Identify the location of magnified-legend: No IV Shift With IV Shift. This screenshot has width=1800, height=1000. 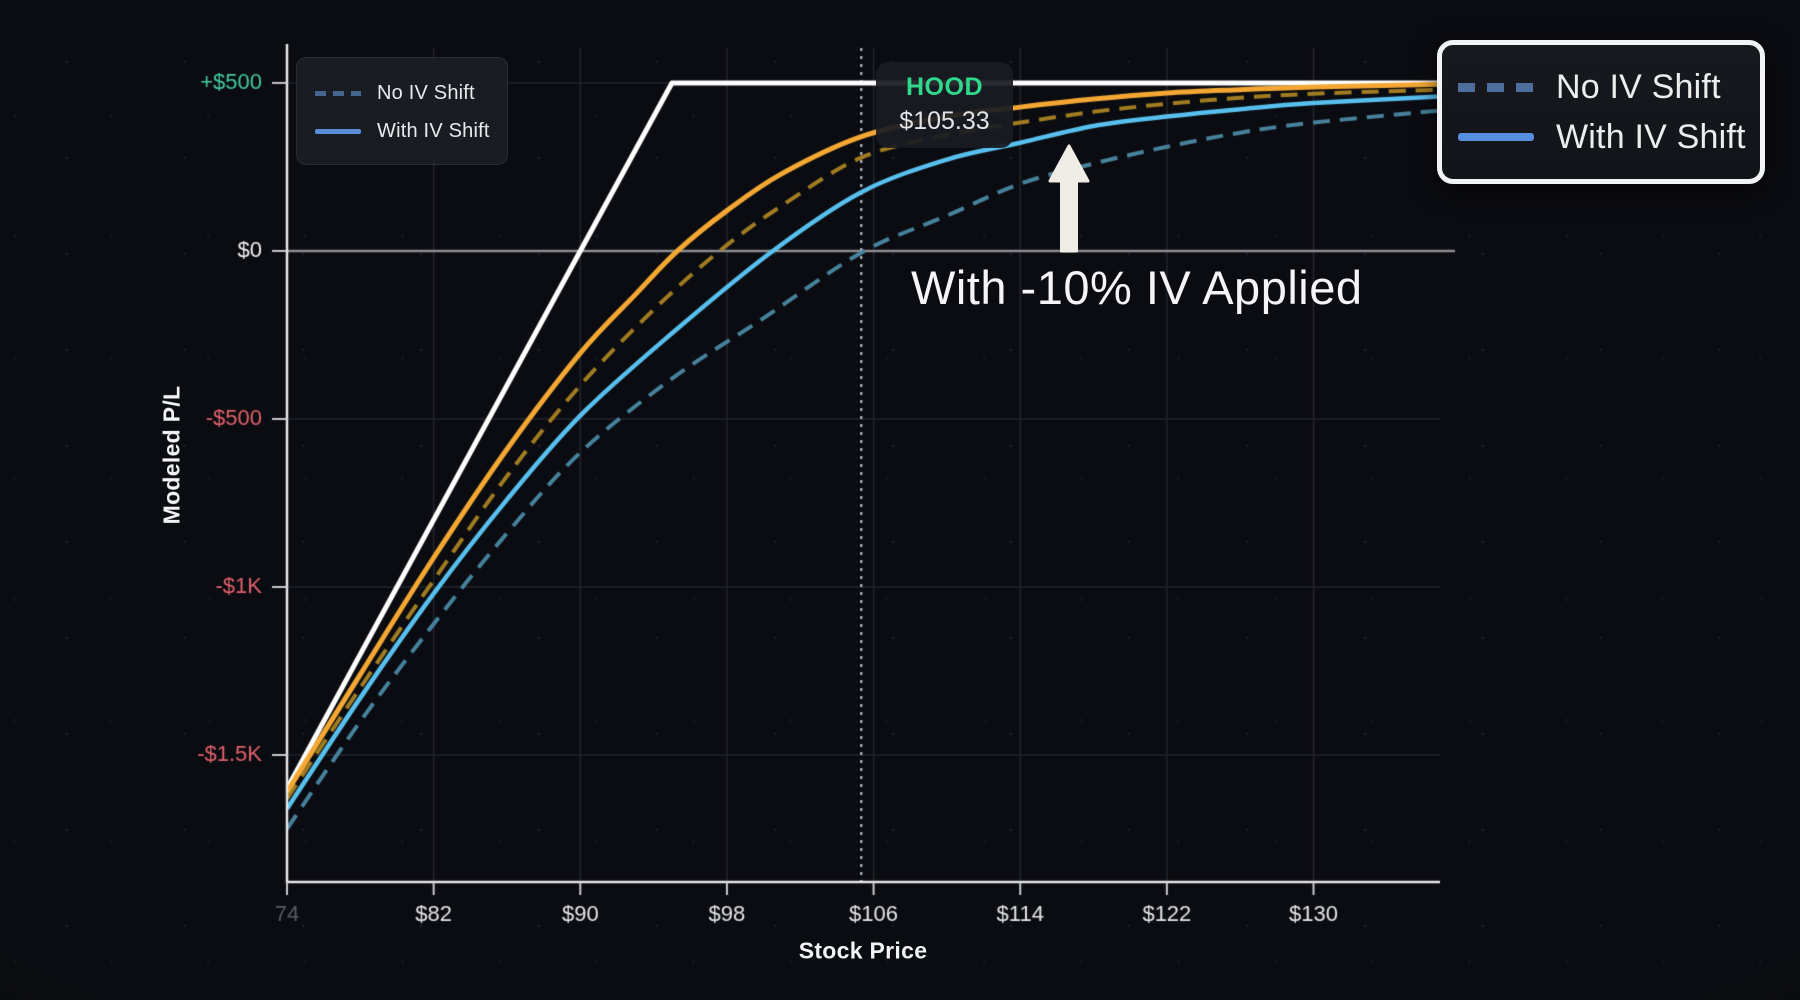
(1601, 112).